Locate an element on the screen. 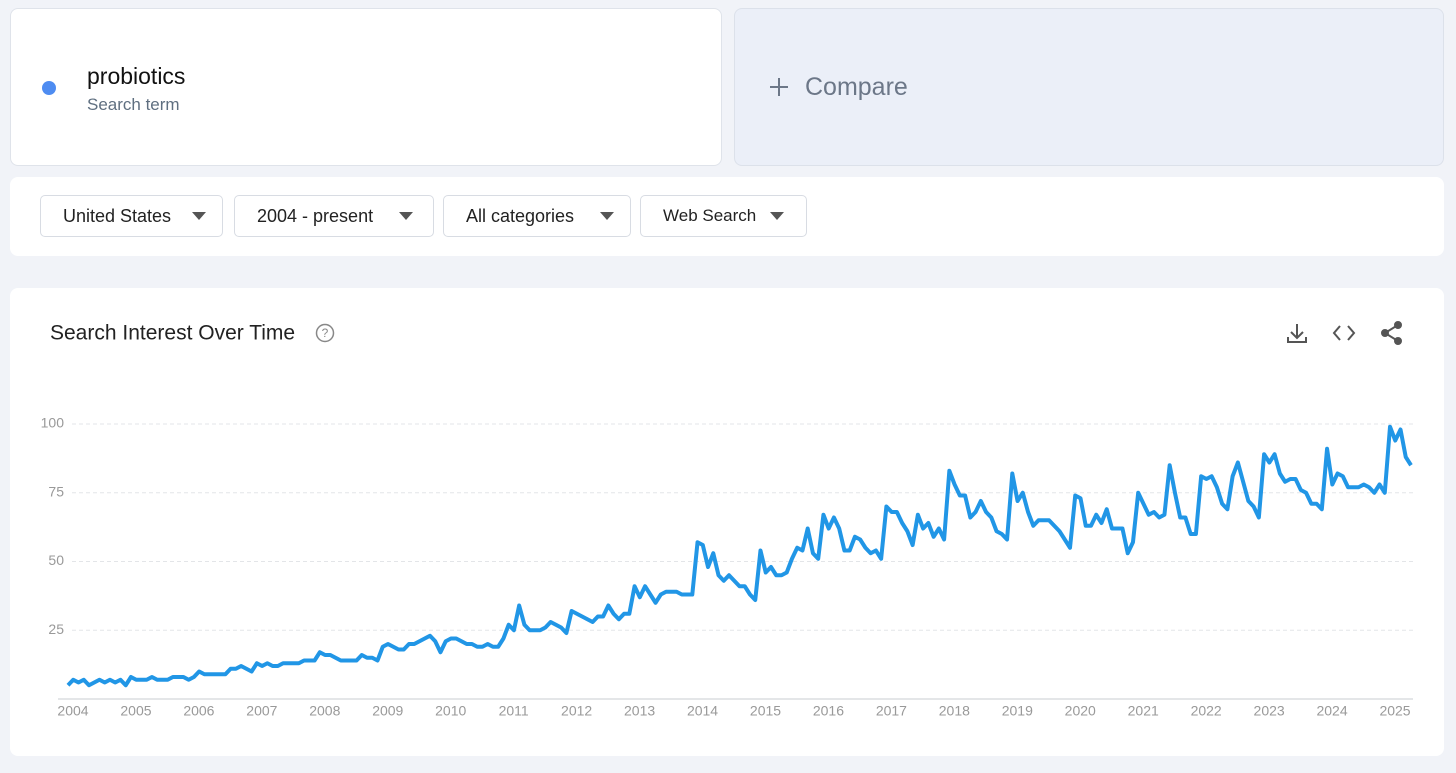  search-term: probiotics is located at coordinates (136, 76).